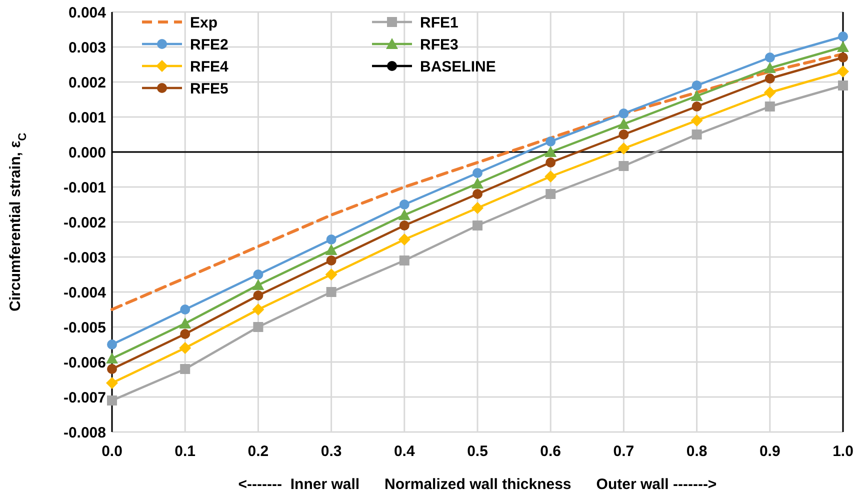 This screenshot has width=859, height=497. I want to click on x-tick-label: 0.3, so click(331, 451).